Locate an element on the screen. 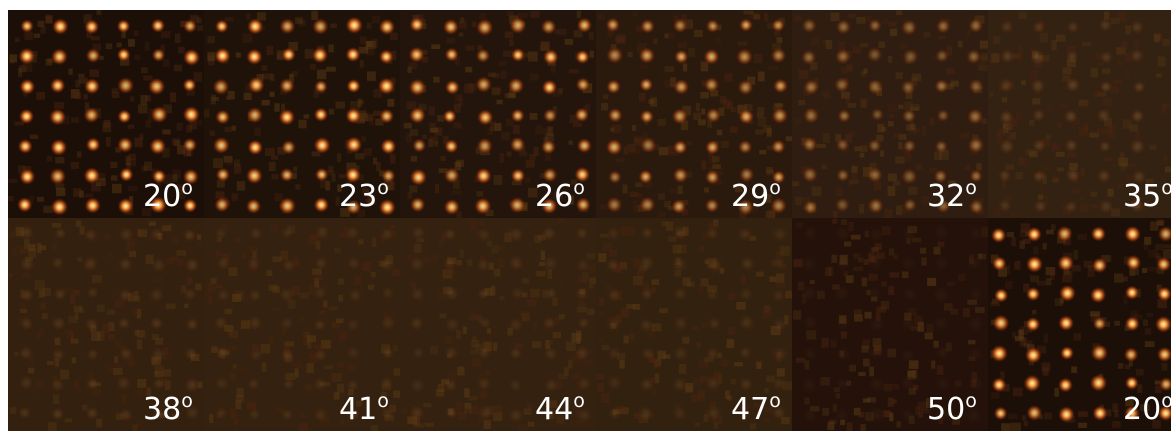  image-panel: 38o is located at coordinates (106, 324).